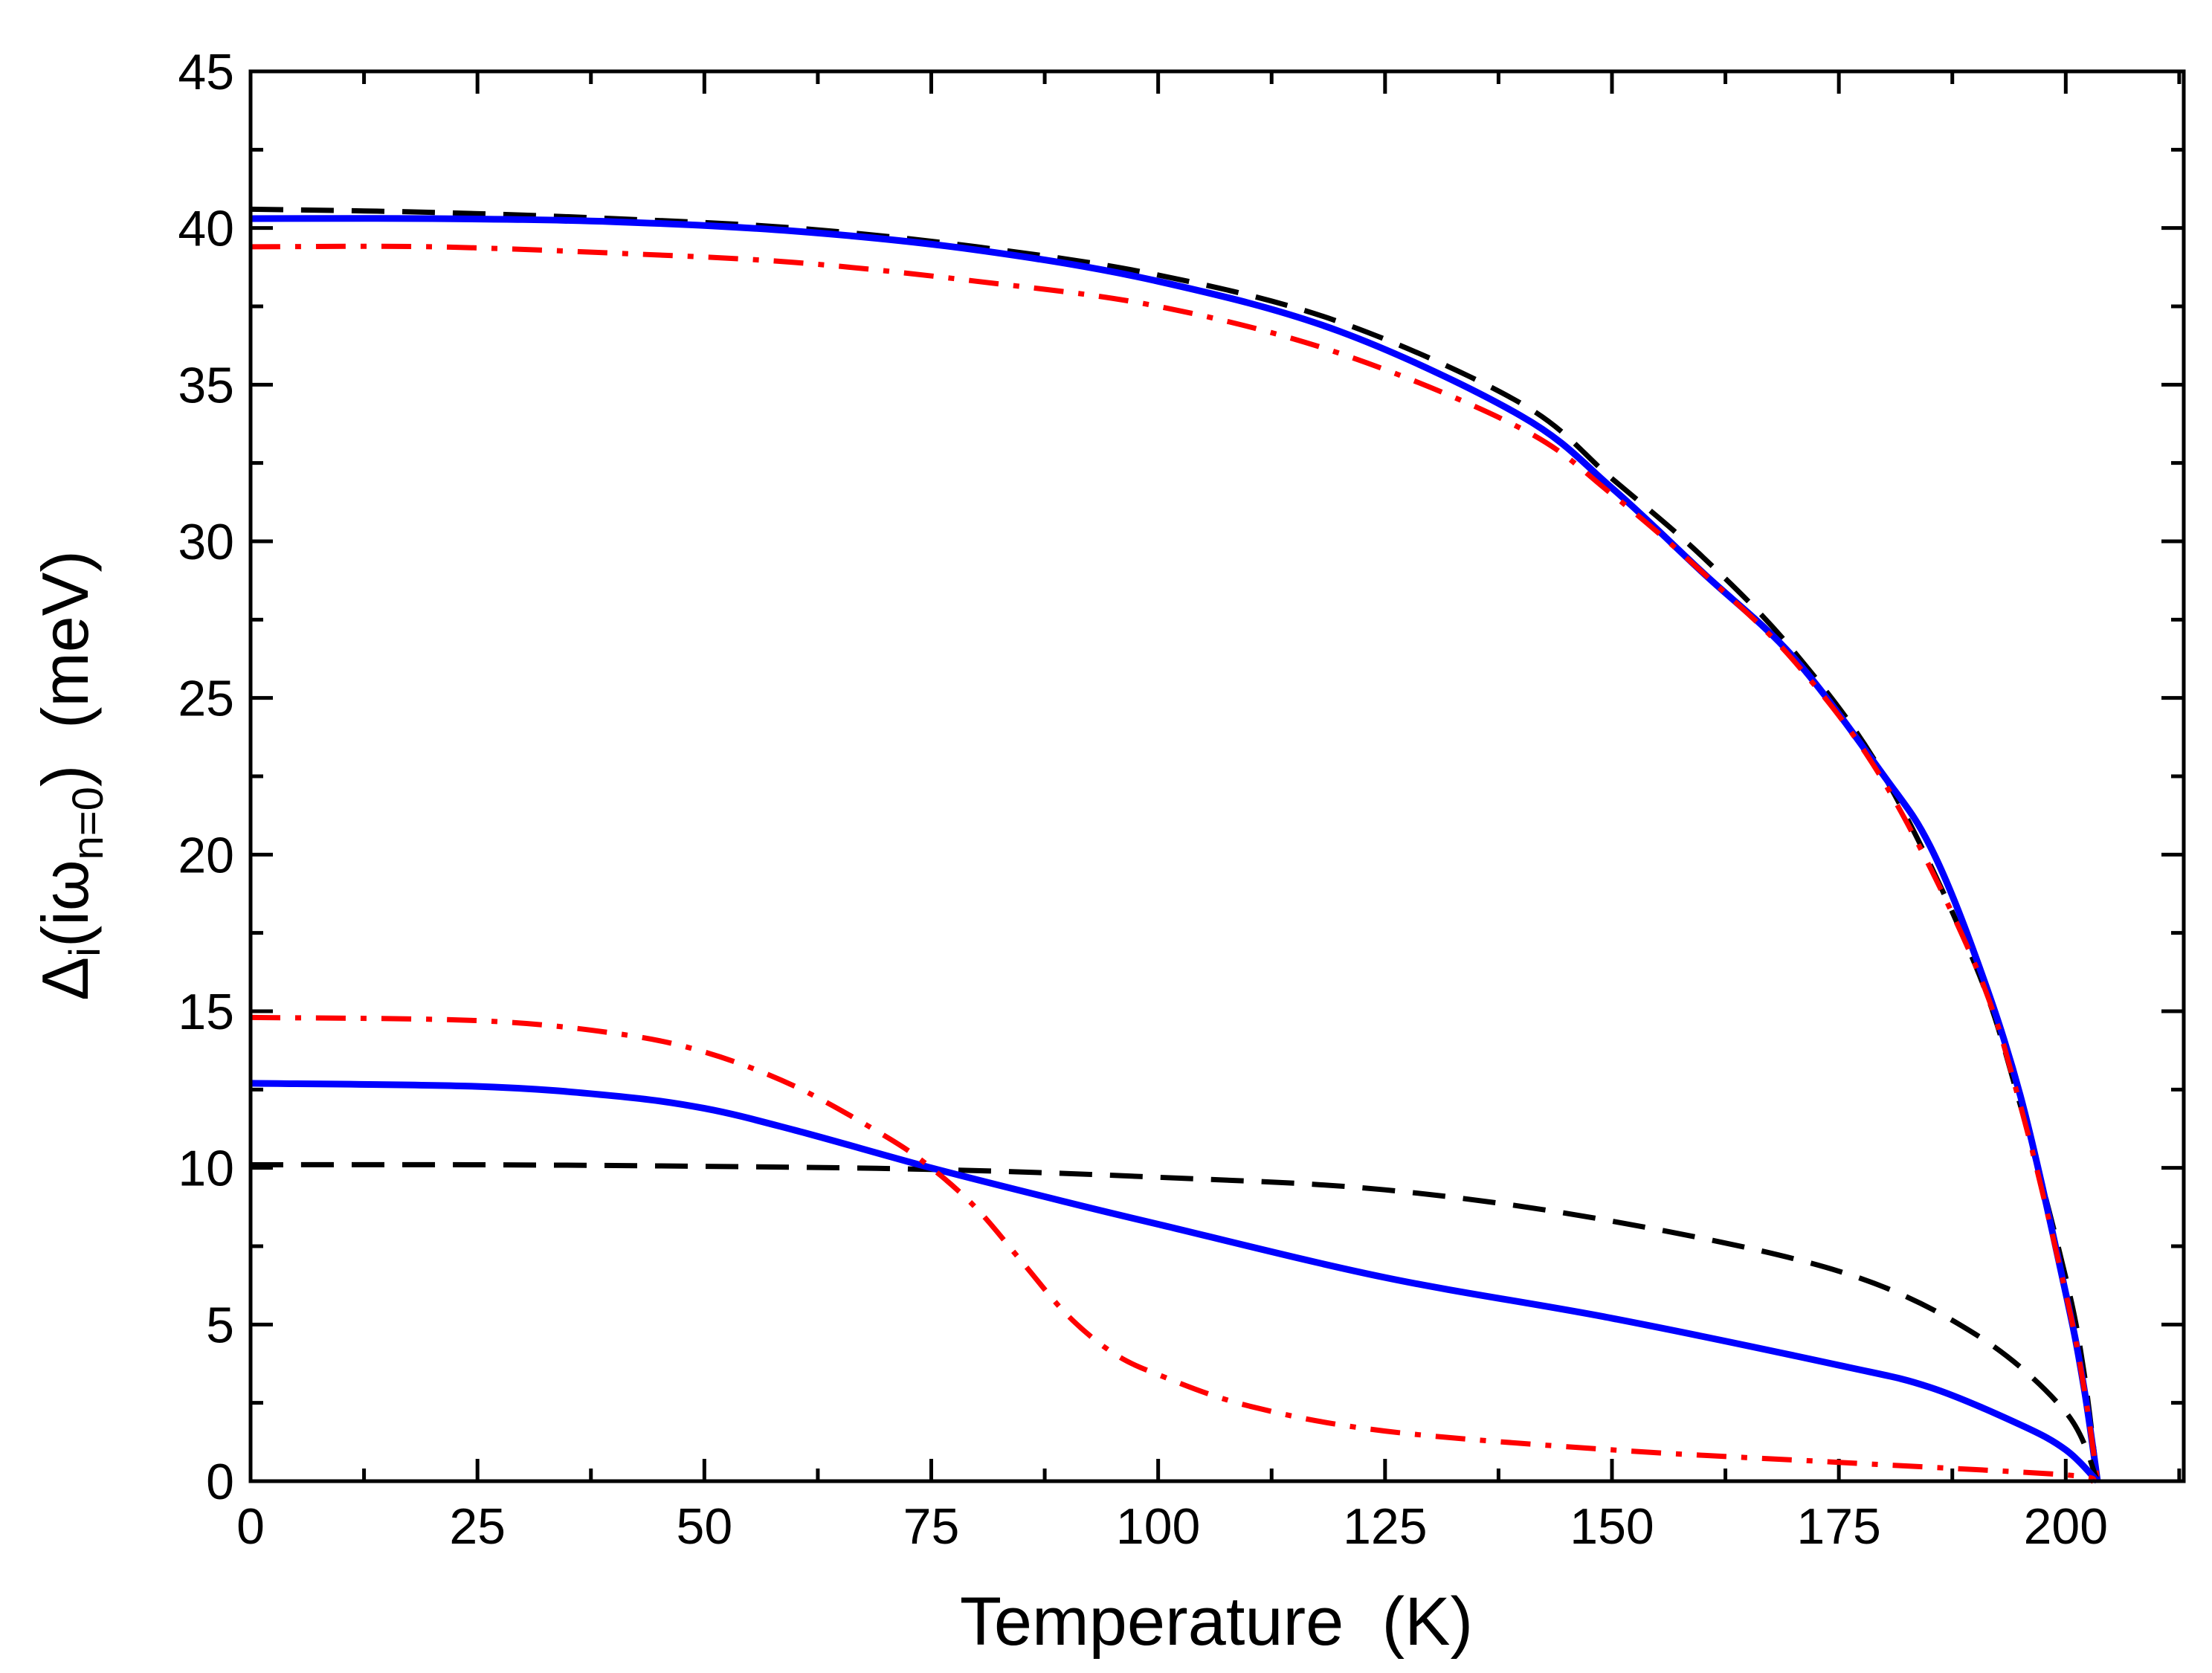 This screenshot has width=2212, height=1673. I want to click on x-tick-label: 75, so click(932, 1526).